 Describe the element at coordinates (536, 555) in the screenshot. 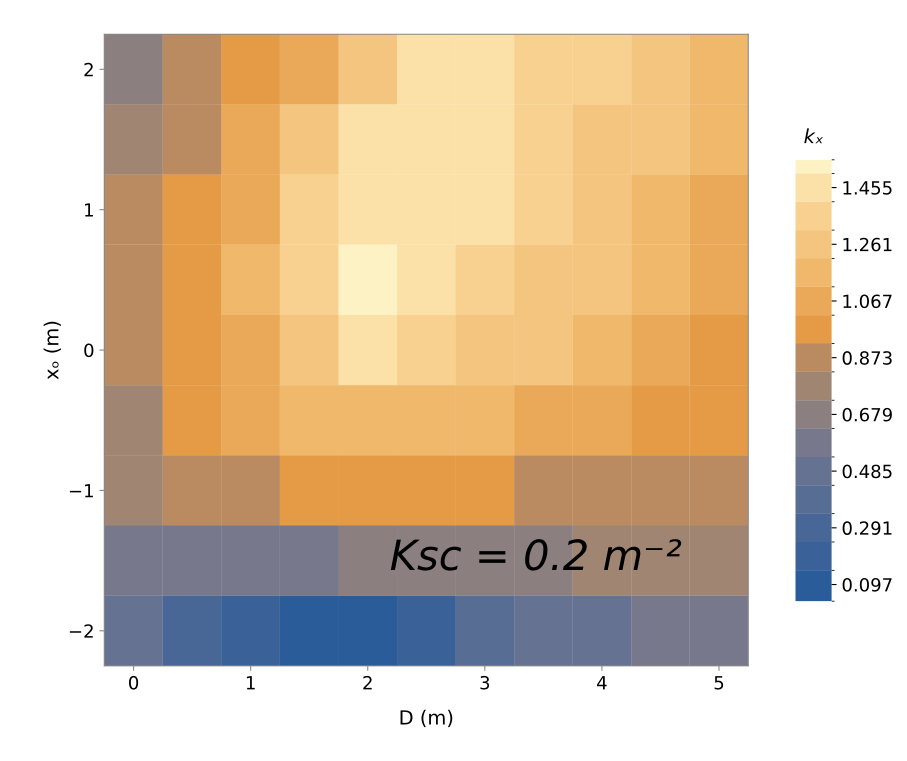

I see `annotation: Ksc = 0.2 m⁻²` at that location.